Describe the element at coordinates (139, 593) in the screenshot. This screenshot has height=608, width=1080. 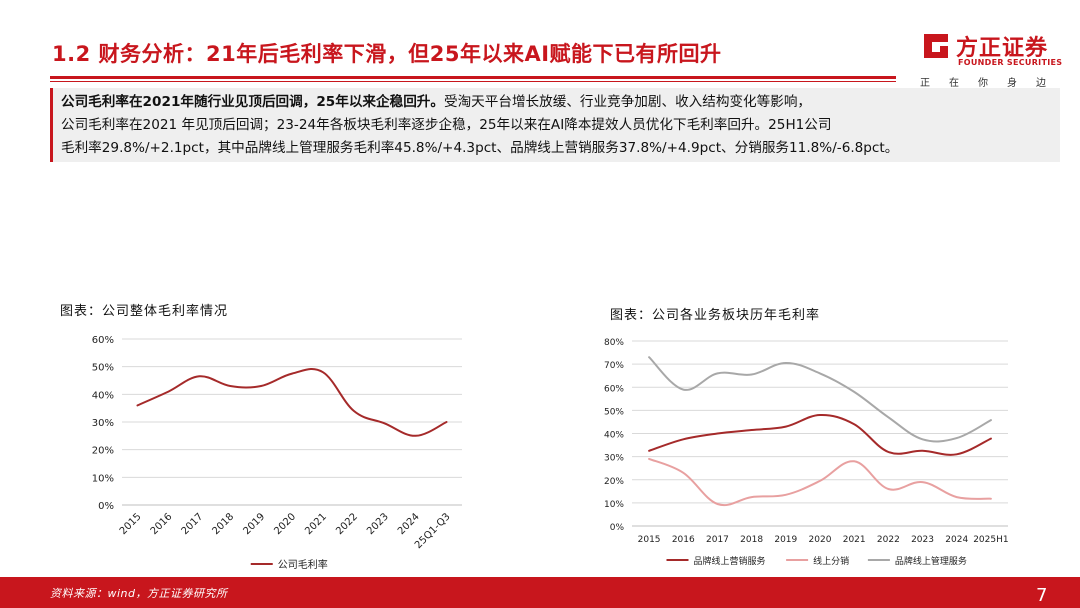
I see `footer-source: 资料来源：wind，方正证券研究所` at that location.